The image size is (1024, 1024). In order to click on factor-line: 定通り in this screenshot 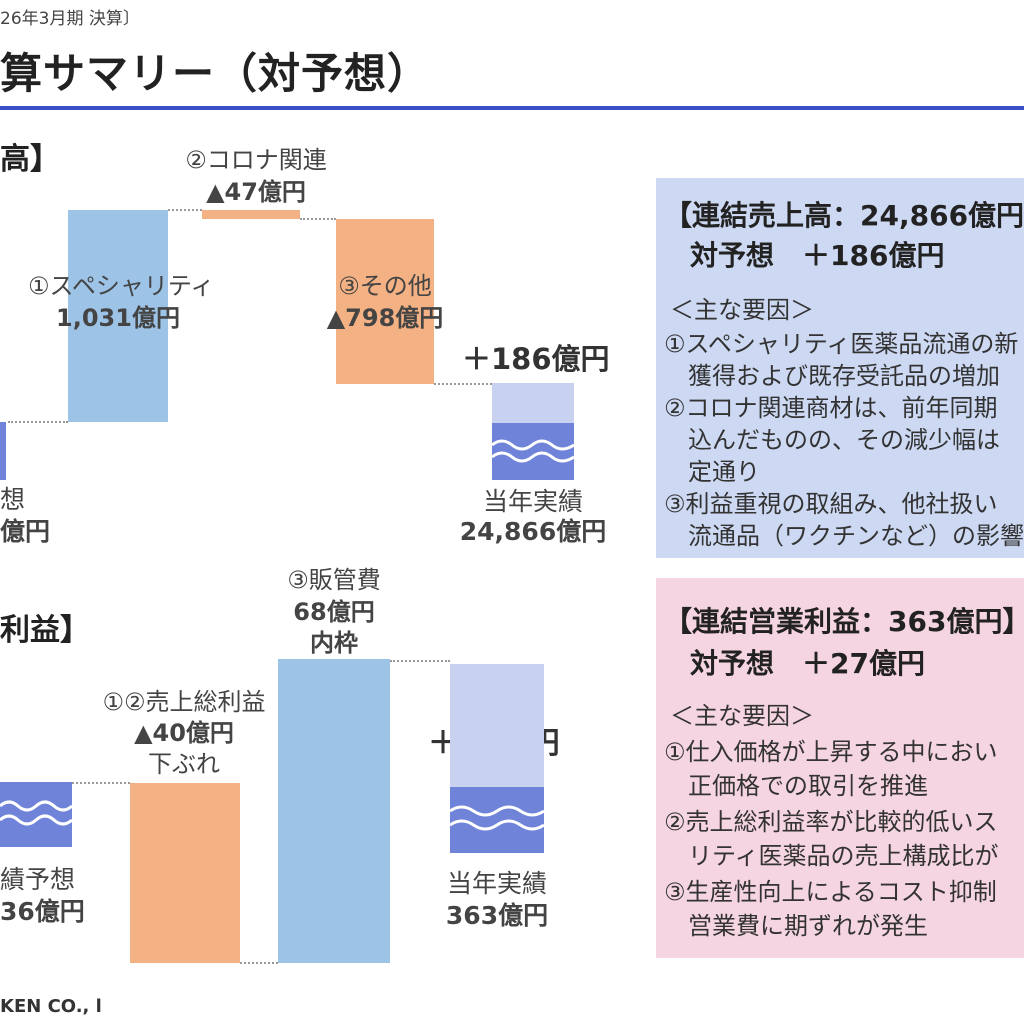, I will do `click(712, 472)`.